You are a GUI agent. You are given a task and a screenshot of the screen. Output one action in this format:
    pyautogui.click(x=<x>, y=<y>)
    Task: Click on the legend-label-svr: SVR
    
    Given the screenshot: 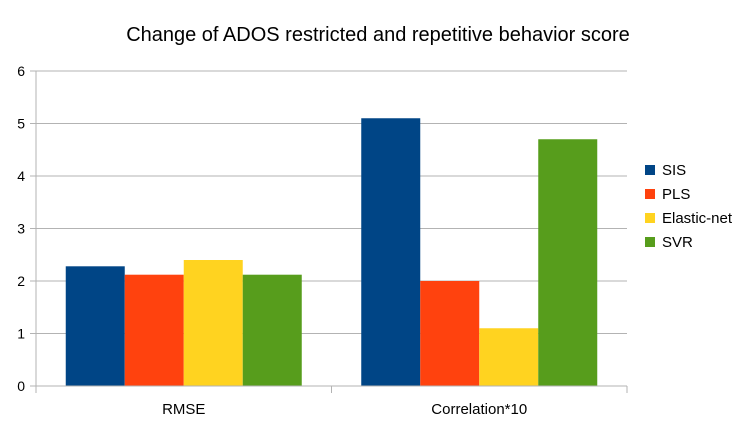 What is the action you would take?
    pyautogui.click(x=677, y=242)
    